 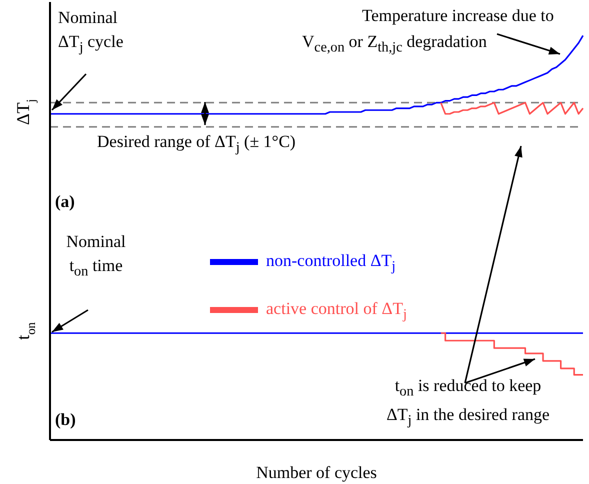 I want to click on text: (b), so click(x=65, y=420).